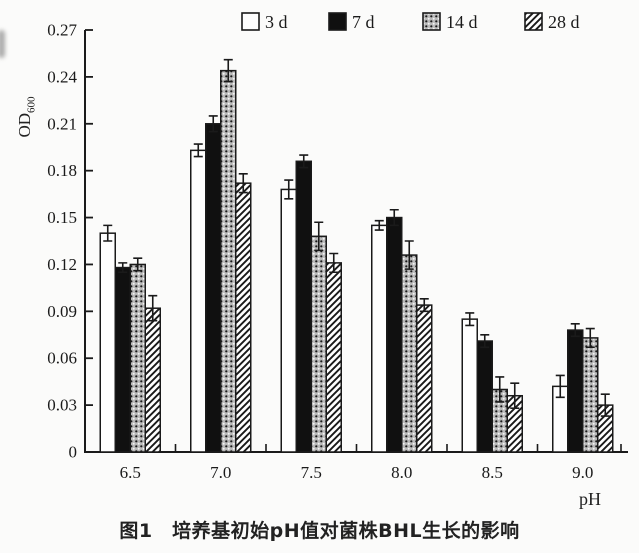 This screenshot has height=553, width=639. What do you see at coordinates (24, 125) in the screenshot?
I see `y-axis-label-main: OD` at bounding box center [24, 125].